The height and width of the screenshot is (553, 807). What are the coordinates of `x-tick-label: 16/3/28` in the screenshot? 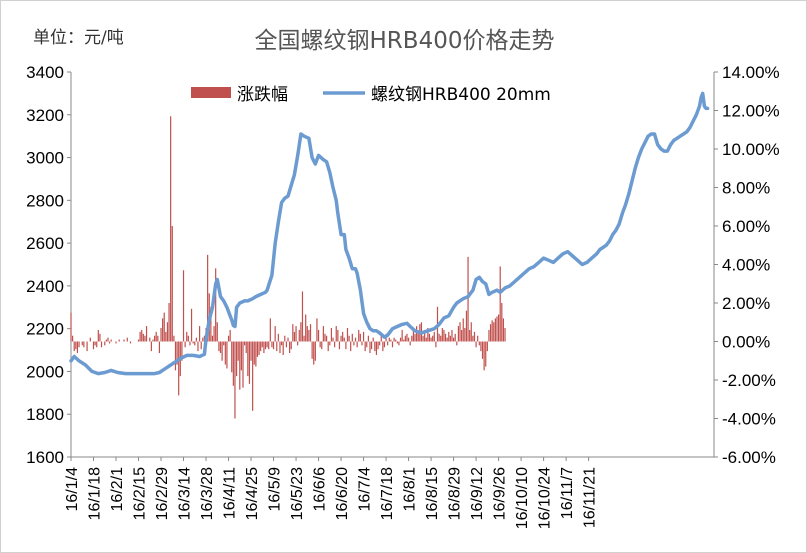 It's located at (207, 493).